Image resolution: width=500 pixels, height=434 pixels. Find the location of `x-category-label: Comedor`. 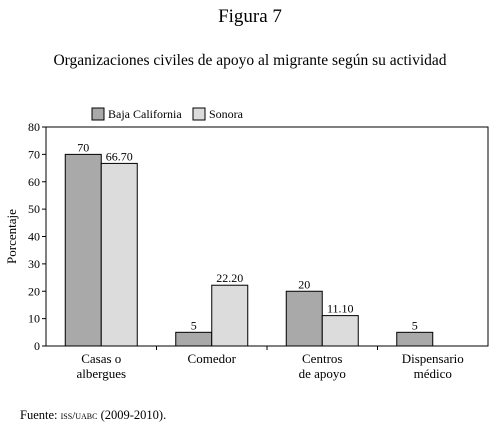

x-category-label: Comedor is located at coordinates (212, 358).